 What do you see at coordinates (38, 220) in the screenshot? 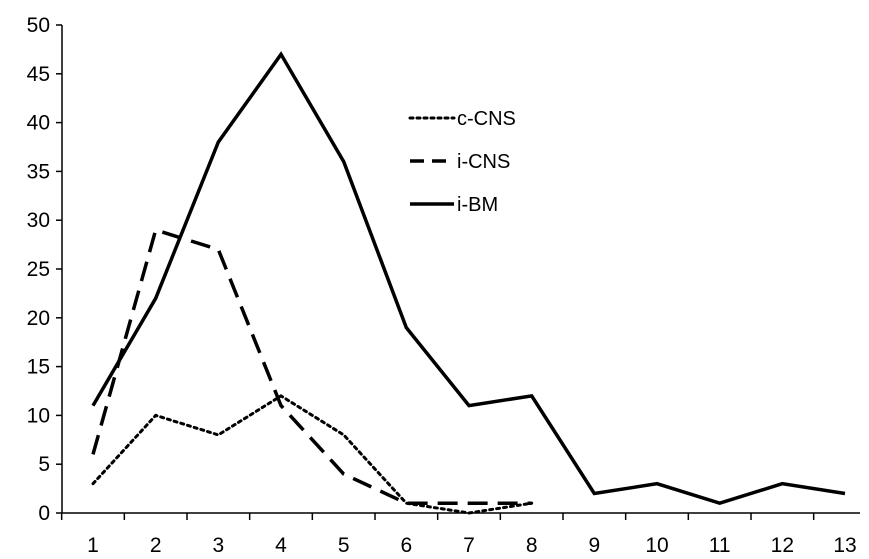
I see `y-tick-label: 30` at bounding box center [38, 220].